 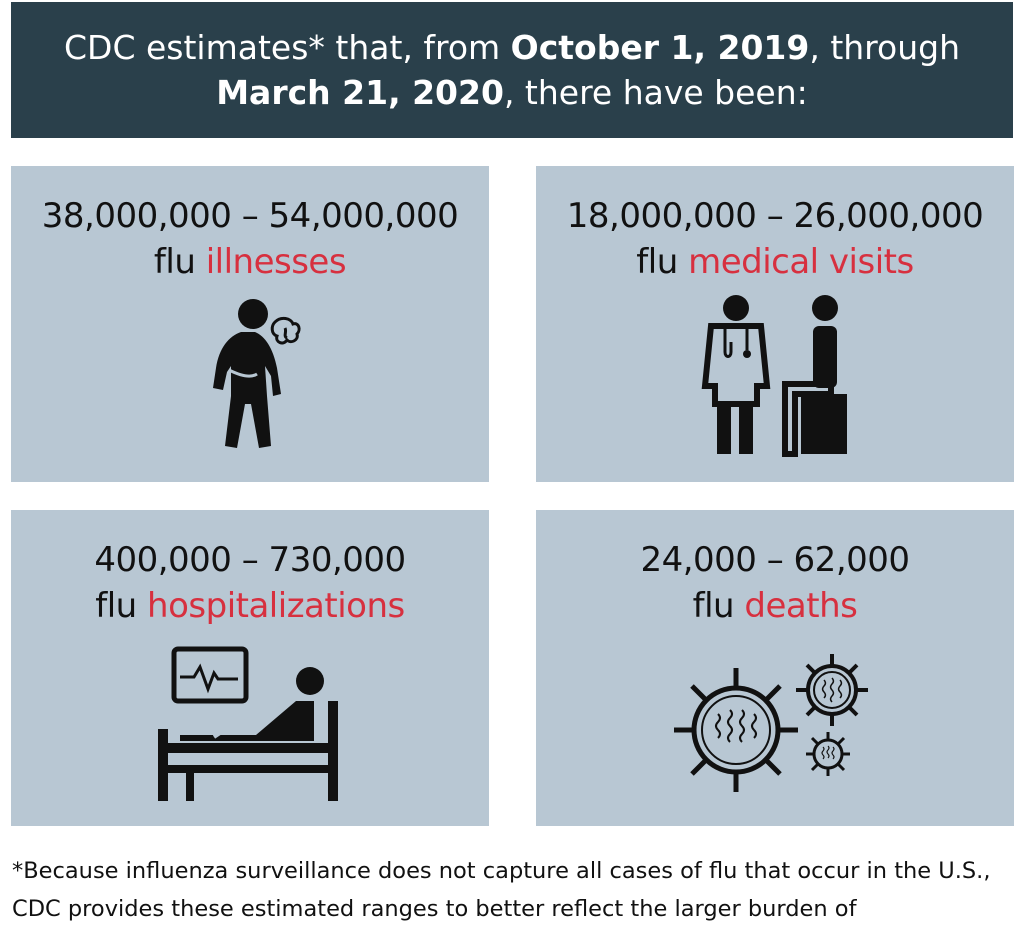 What do you see at coordinates (250, 560) in the screenshot?
I see `stat-range: 400,000 – 730,000` at bounding box center [250, 560].